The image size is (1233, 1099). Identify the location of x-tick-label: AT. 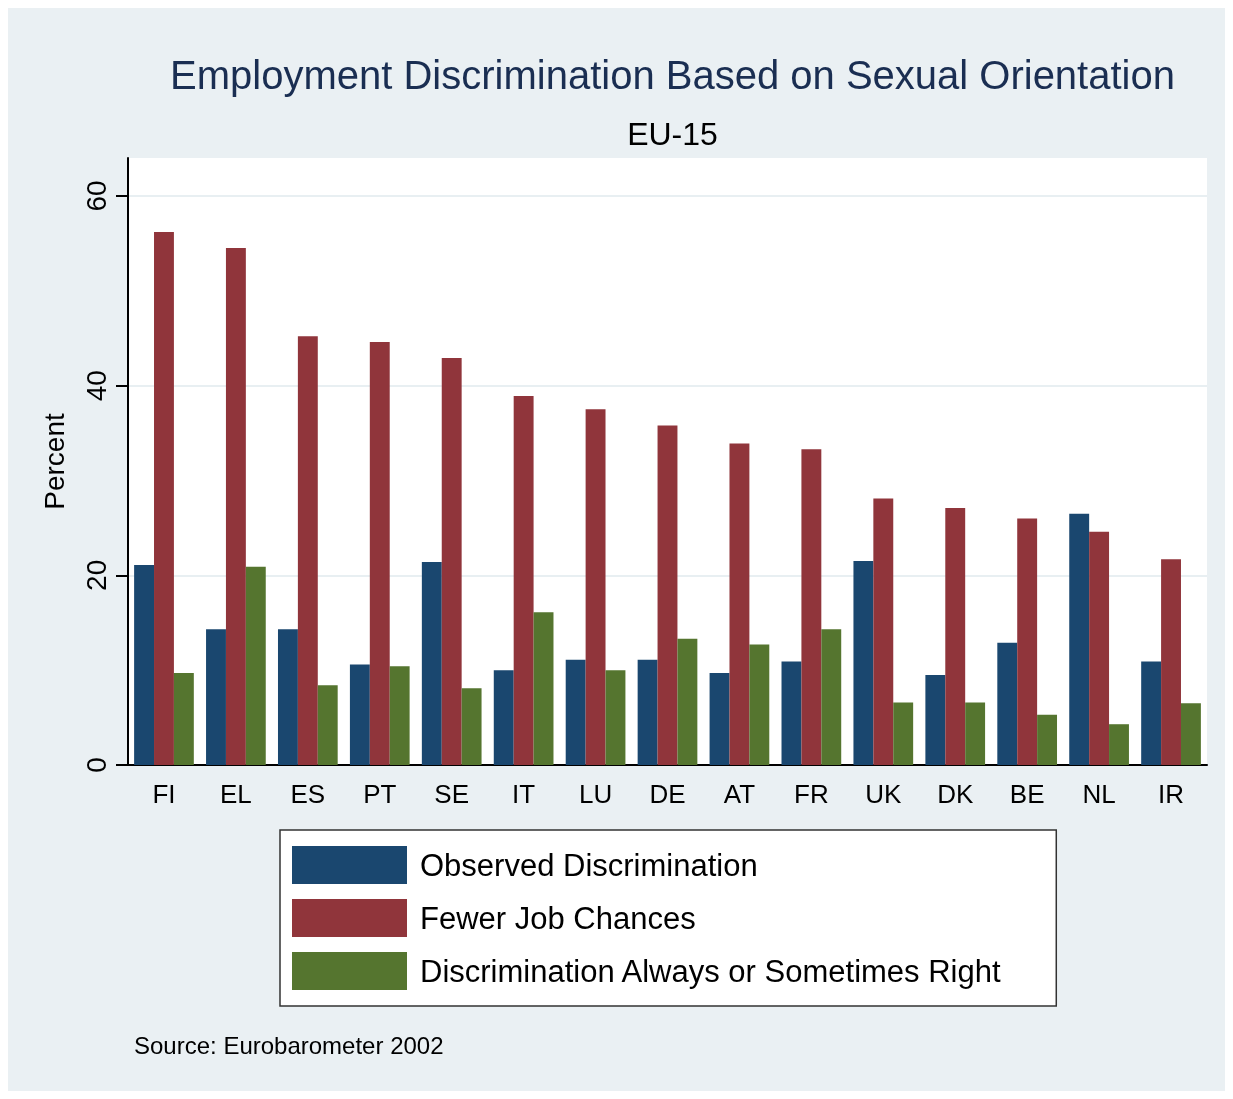
(739, 794).